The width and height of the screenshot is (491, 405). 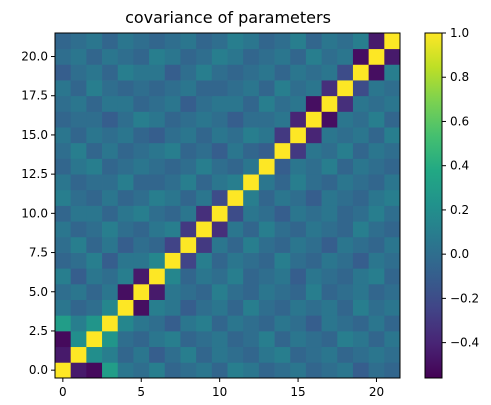 I want to click on chart-title: covariance of parameters, so click(x=228, y=17).